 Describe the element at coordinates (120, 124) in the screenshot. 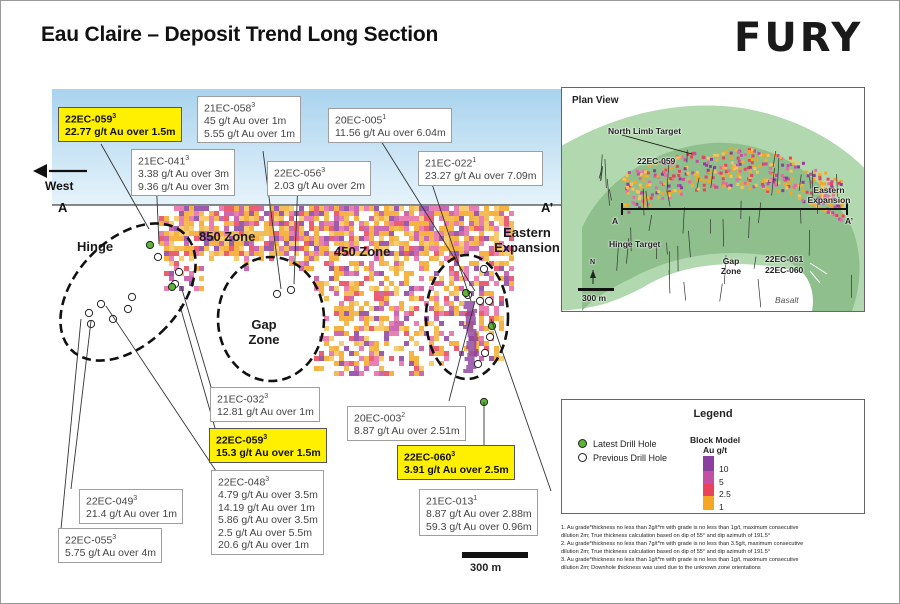

I see `callout-22ec-059-a: 22EC-0593 22.77 g/t Au over 1.5m` at that location.